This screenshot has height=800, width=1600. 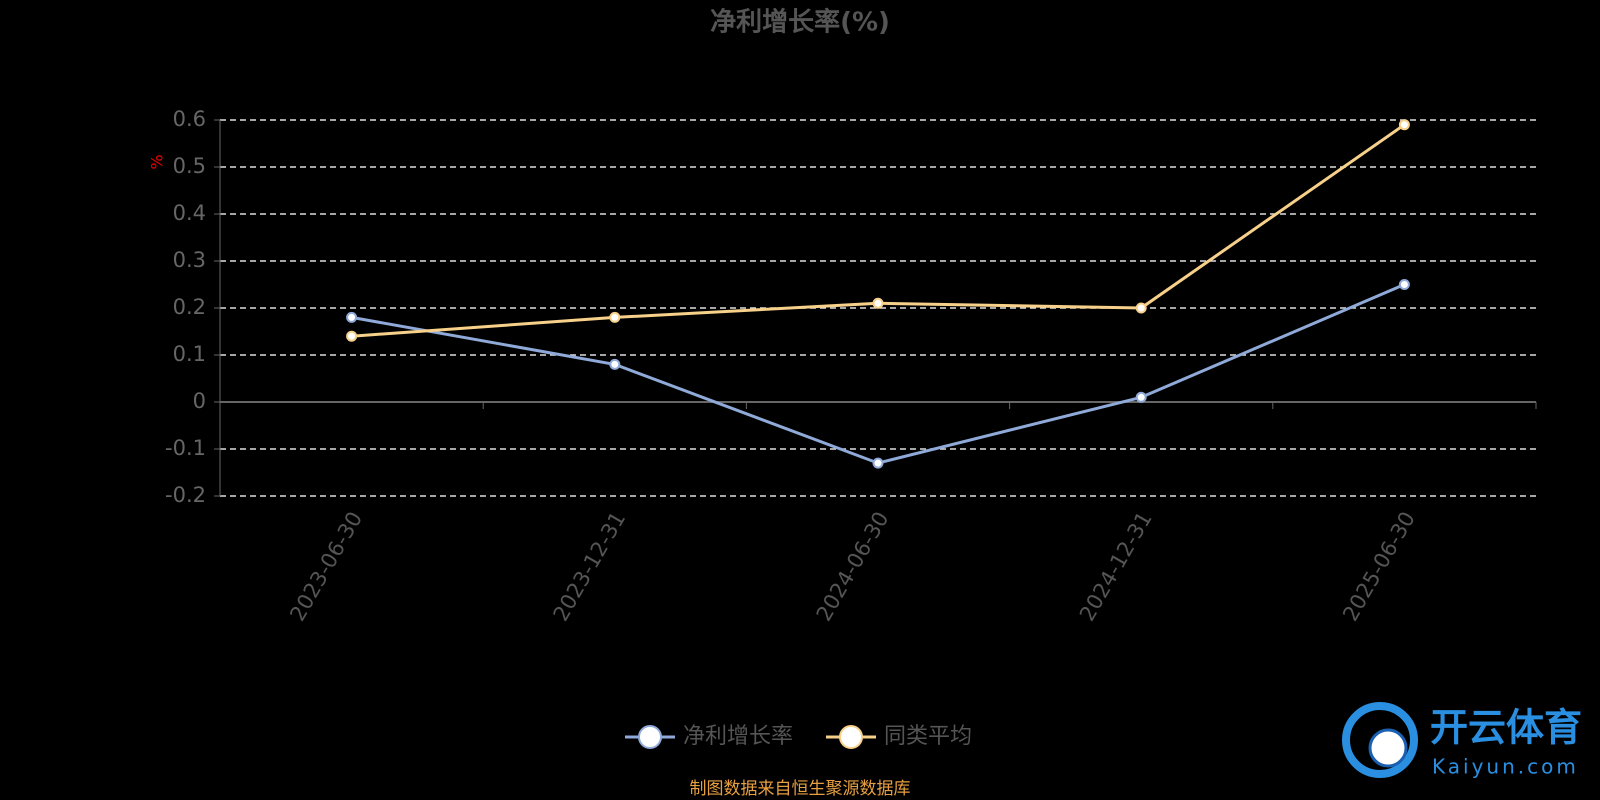 I want to click on y-tick-label: -0.1, so click(x=185, y=448).